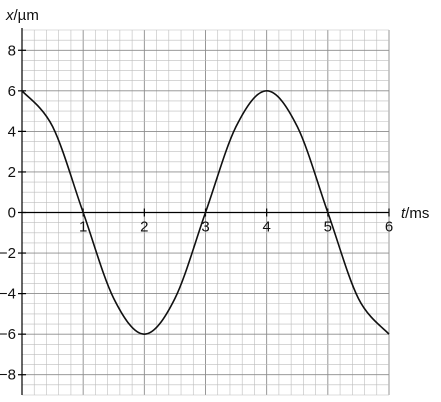 Image resolution: width=441 pixels, height=402 pixels. I want to click on x-tick-label: 6, so click(389, 227).